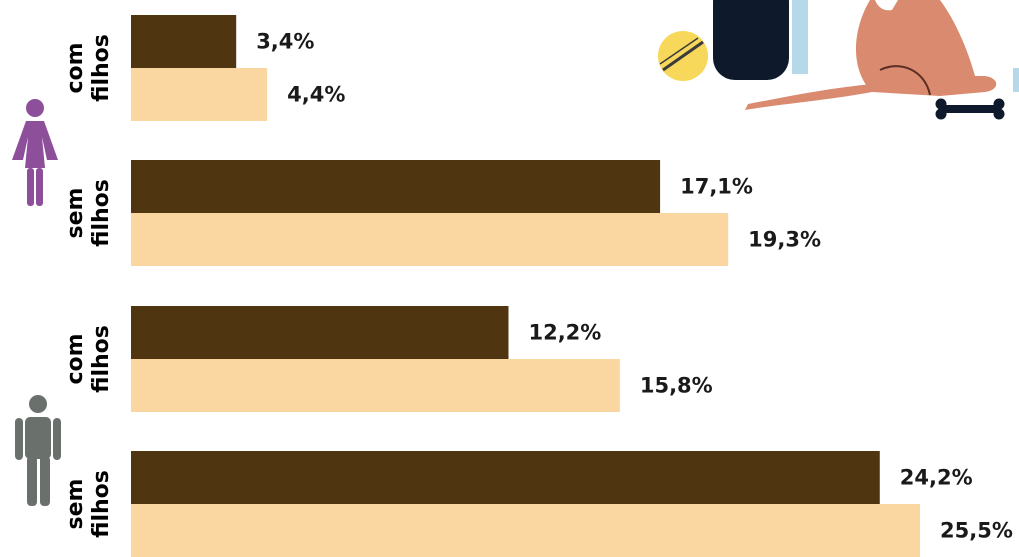 The height and width of the screenshot is (557, 1019). What do you see at coordinates (800, 37) in the screenshot?
I see `light-stripe-icon` at bounding box center [800, 37].